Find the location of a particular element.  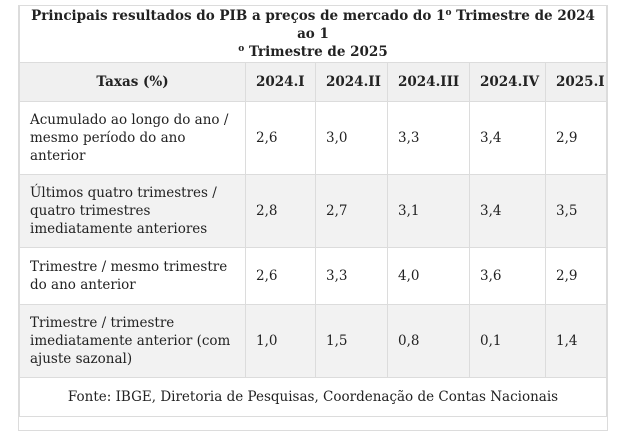

row-value: 0,1 is located at coordinates (507, 341).